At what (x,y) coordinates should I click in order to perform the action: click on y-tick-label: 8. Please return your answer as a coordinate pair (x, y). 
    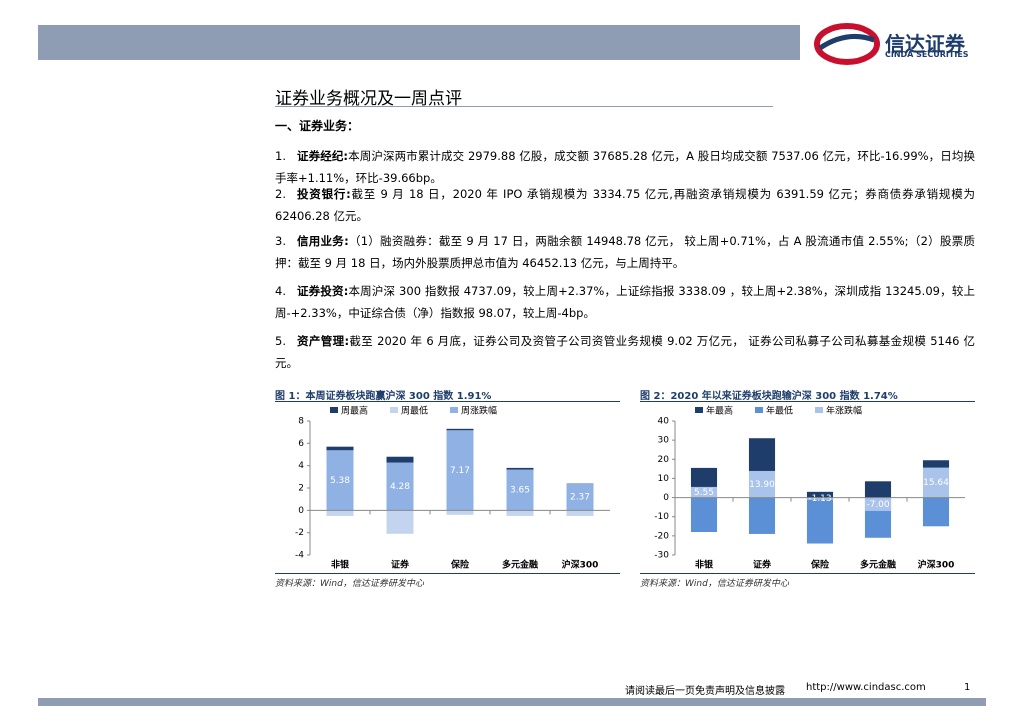
    Looking at the image, I should click on (301, 422).